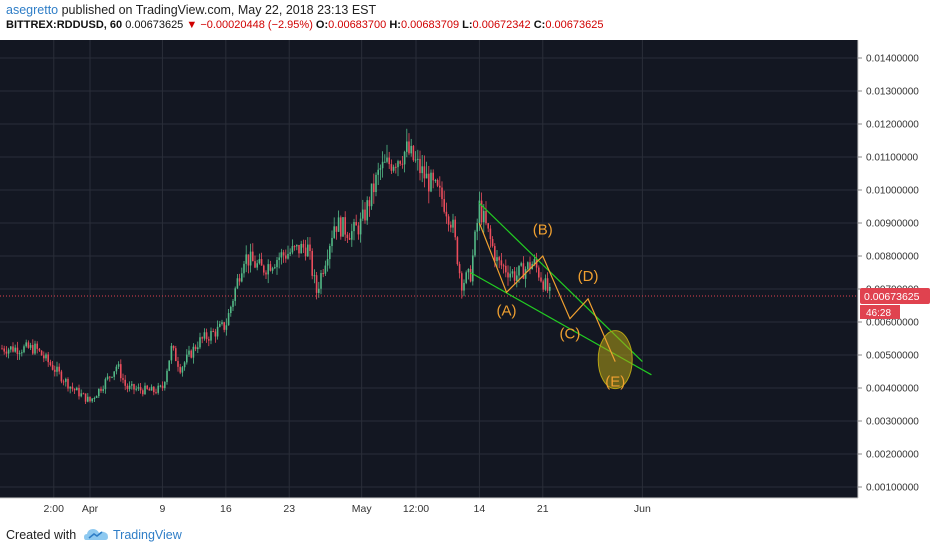 The height and width of the screenshot is (550, 932). Describe the element at coordinates (32, 10) in the screenshot. I see `author-link: asegretto` at that location.